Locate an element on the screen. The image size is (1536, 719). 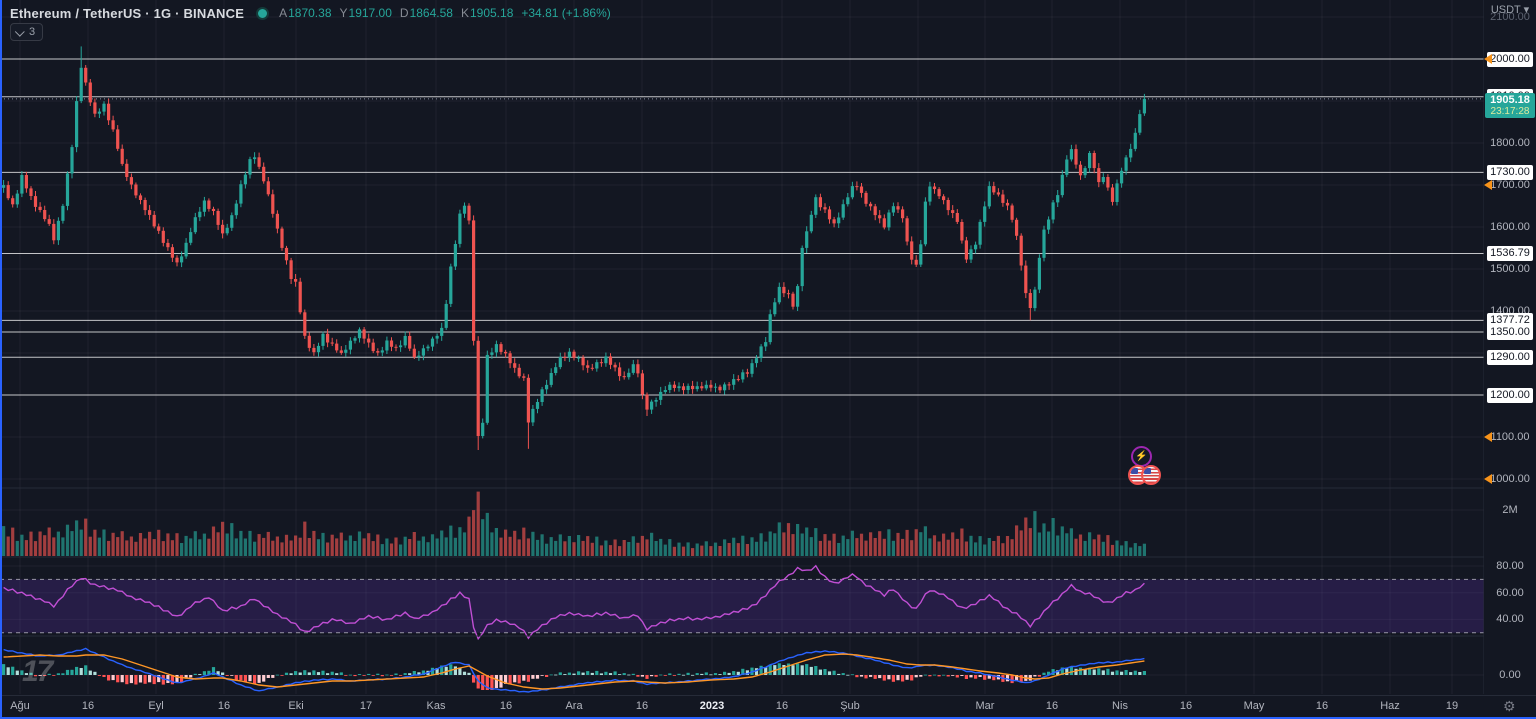
time-tick-label: 19 is located at coordinates (1452, 706).